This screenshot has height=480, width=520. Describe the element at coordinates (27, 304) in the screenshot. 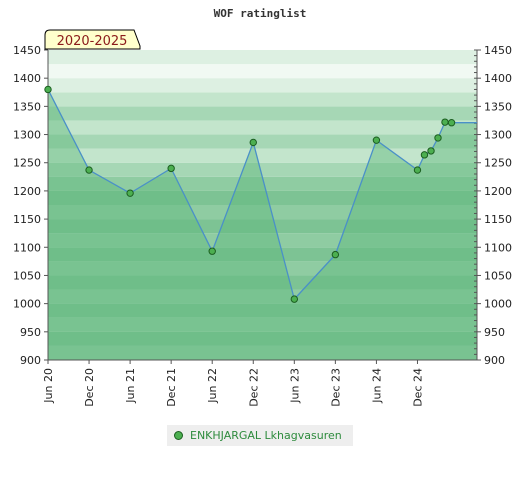

I see `y-tick-label-left: 1000` at that location.